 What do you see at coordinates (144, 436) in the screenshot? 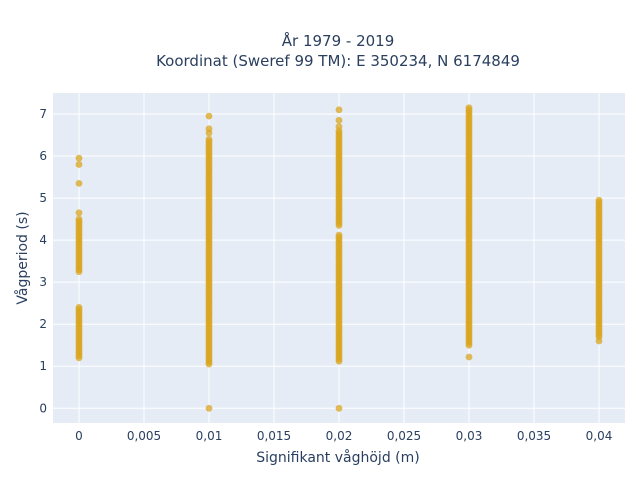
I see `x-tick-label: 0,005` at bounding box center [144, 436].